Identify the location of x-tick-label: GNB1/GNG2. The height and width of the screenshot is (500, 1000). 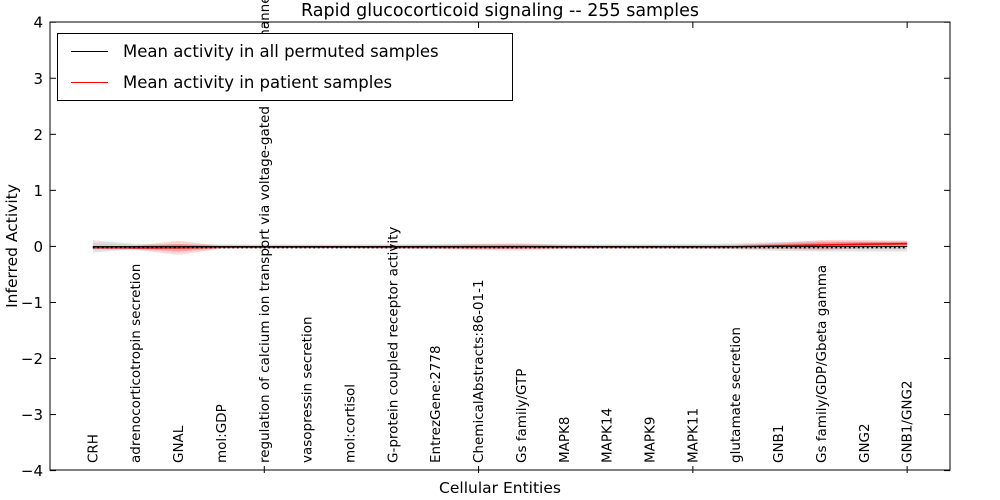
(908, 421).